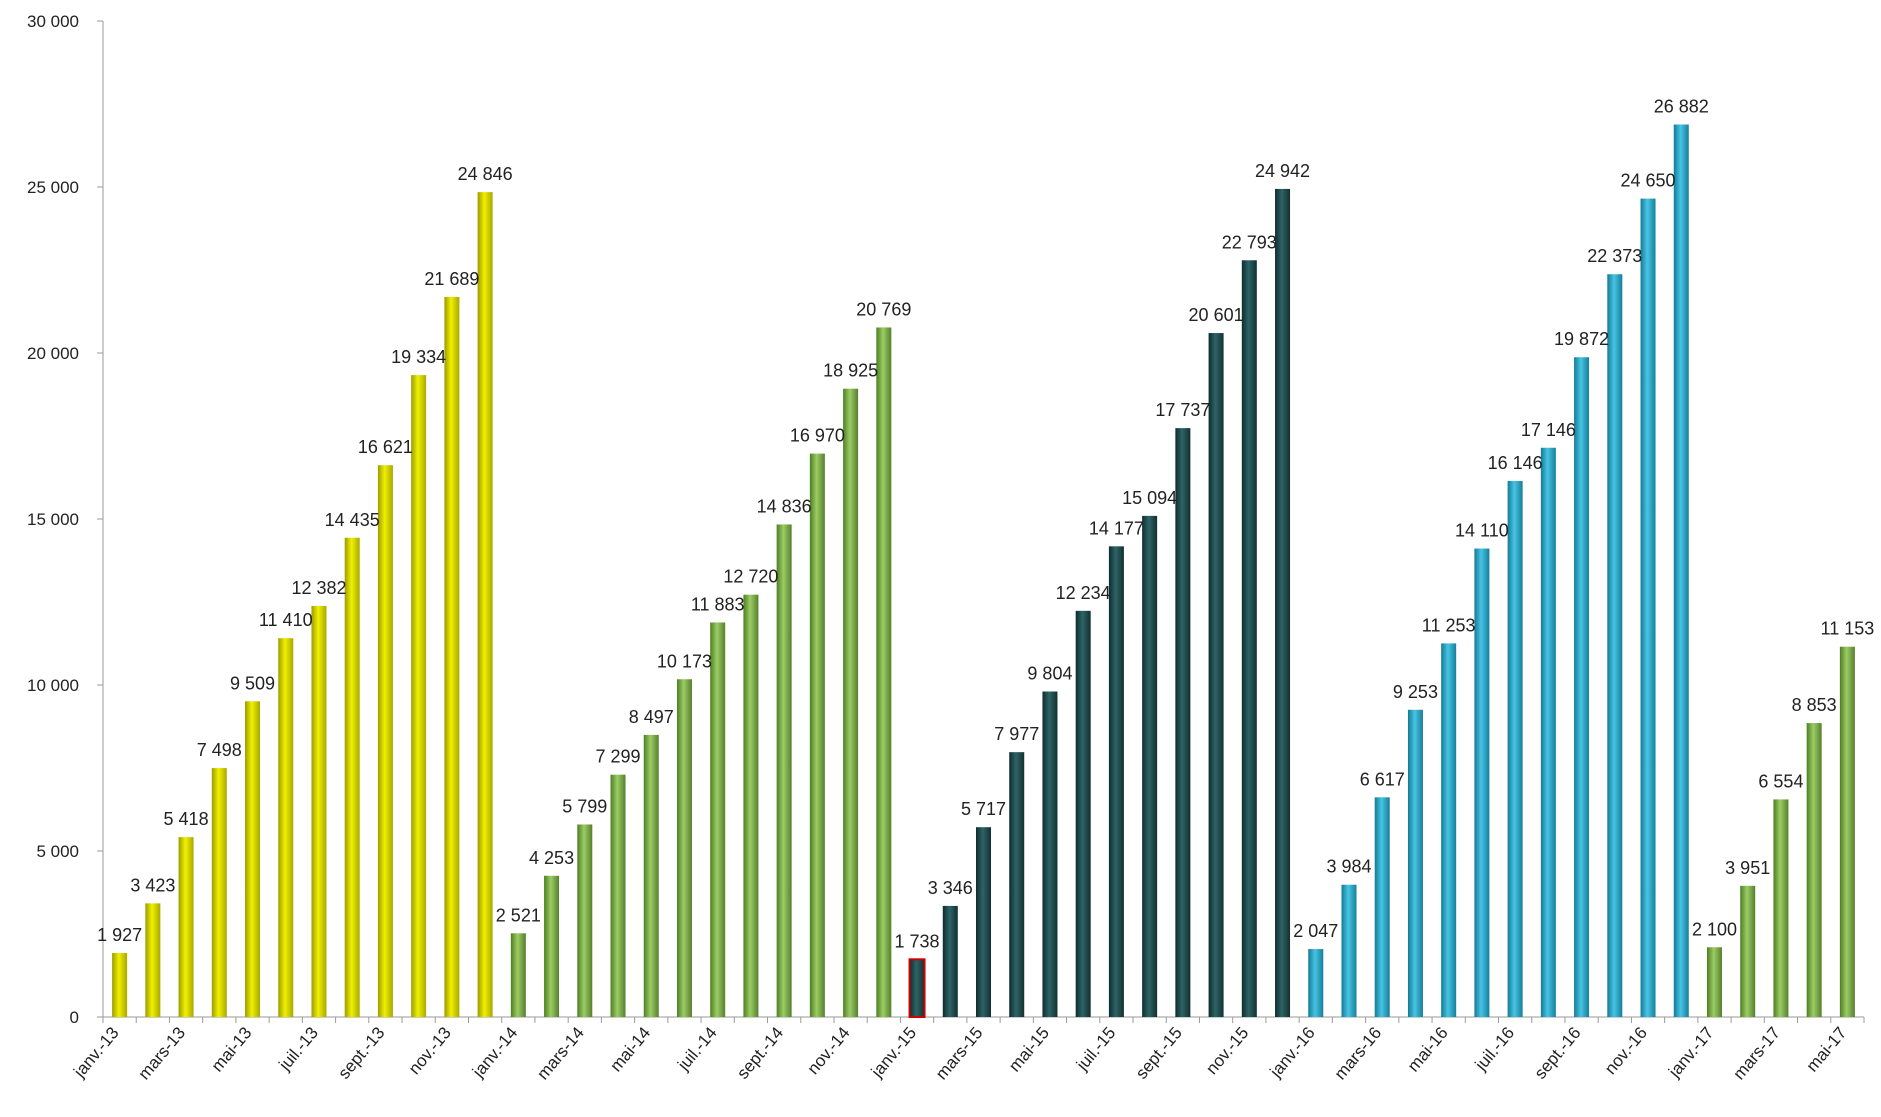 The width and height of the screenshot is (1881, 1117). Describe the element at coordinates (419, 696) in the screenshot. I see `bar-oct.-13` at that location.